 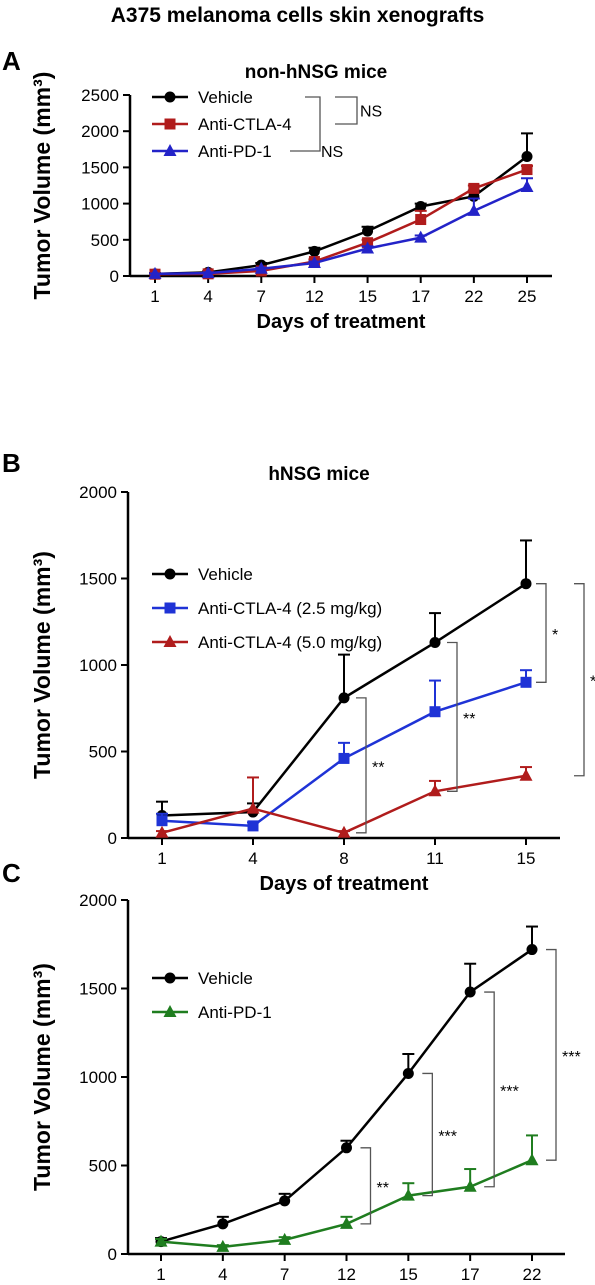 I want to click on legend-label: Anti-CTLA-4 (5.0 mg/kg), so click(x=290, y=642).